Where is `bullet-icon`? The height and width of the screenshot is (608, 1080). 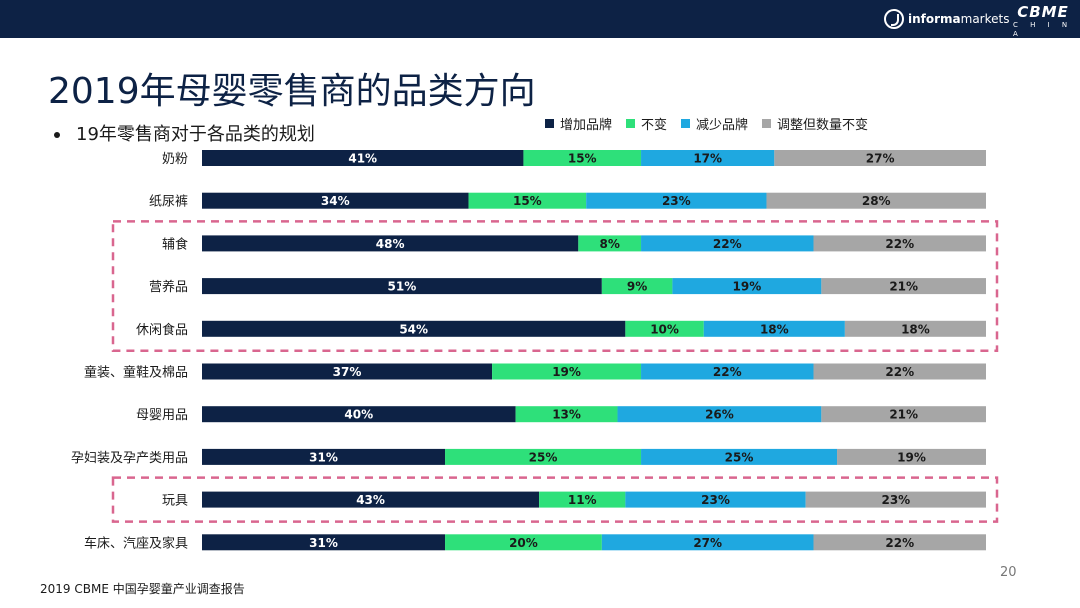
bullet-icon is located at coordinates (57, 135).